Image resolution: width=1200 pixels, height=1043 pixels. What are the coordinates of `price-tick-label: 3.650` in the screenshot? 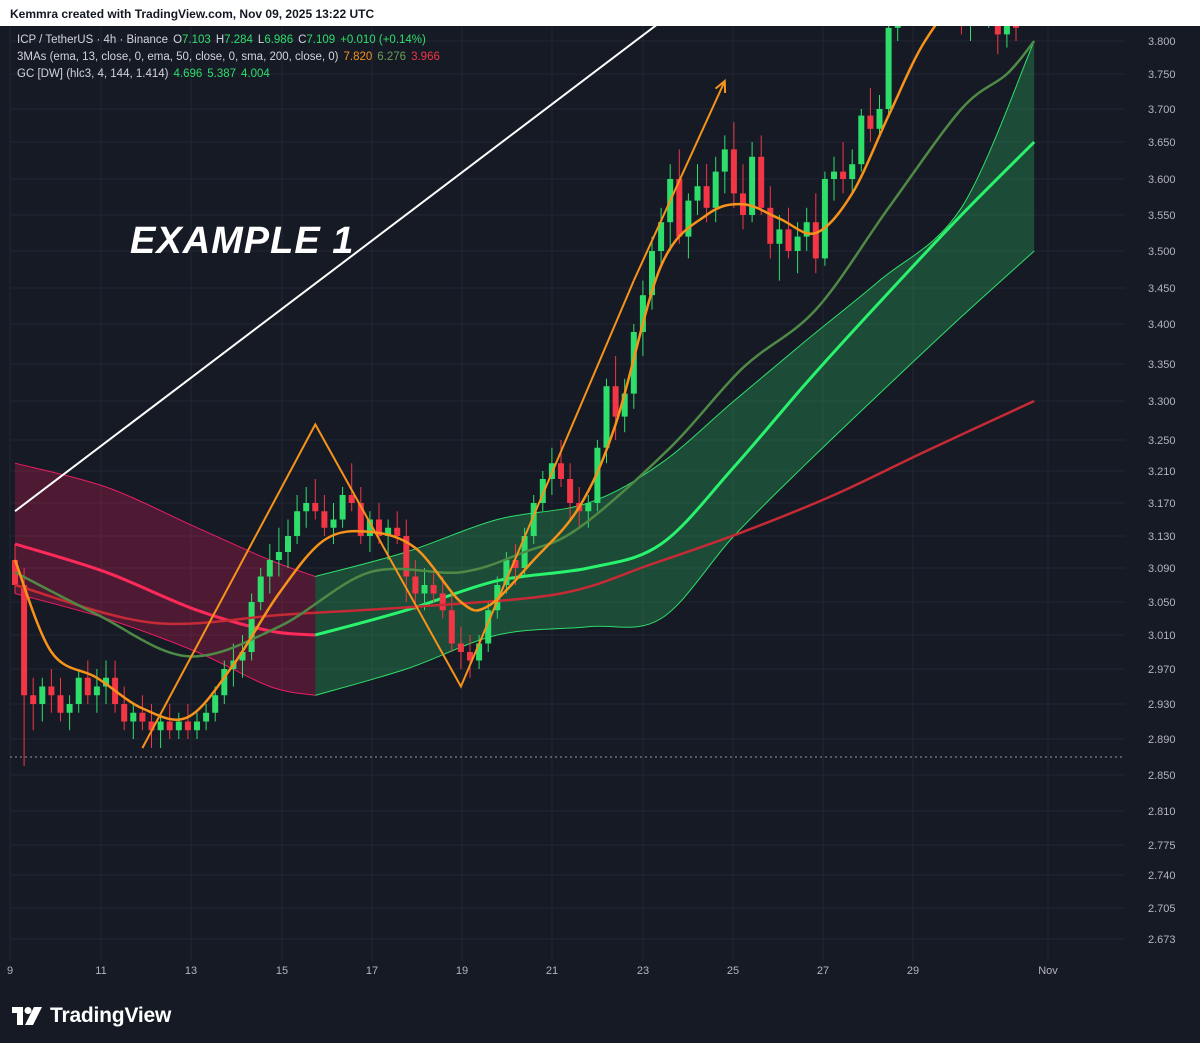 It's located at (1162, 143).